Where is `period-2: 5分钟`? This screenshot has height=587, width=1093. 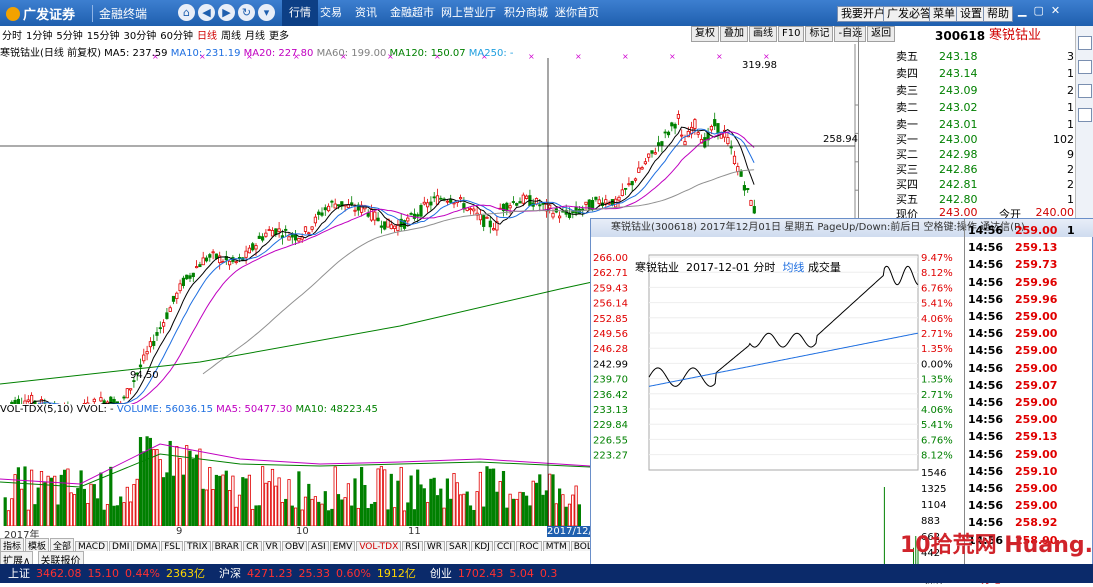
period-2: 5分钟 is located at coordinates (69, 36).